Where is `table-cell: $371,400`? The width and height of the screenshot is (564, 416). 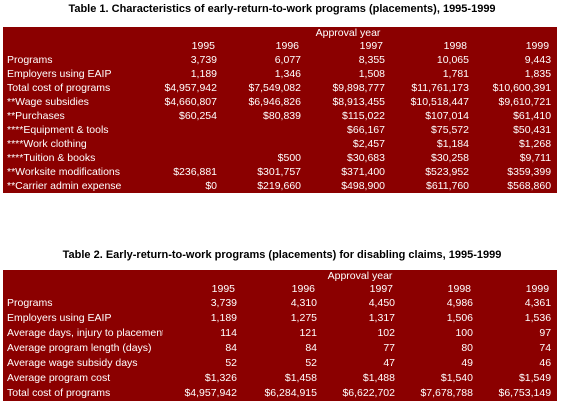 table-cell: $371,400 is located at coordinates (363, 171).